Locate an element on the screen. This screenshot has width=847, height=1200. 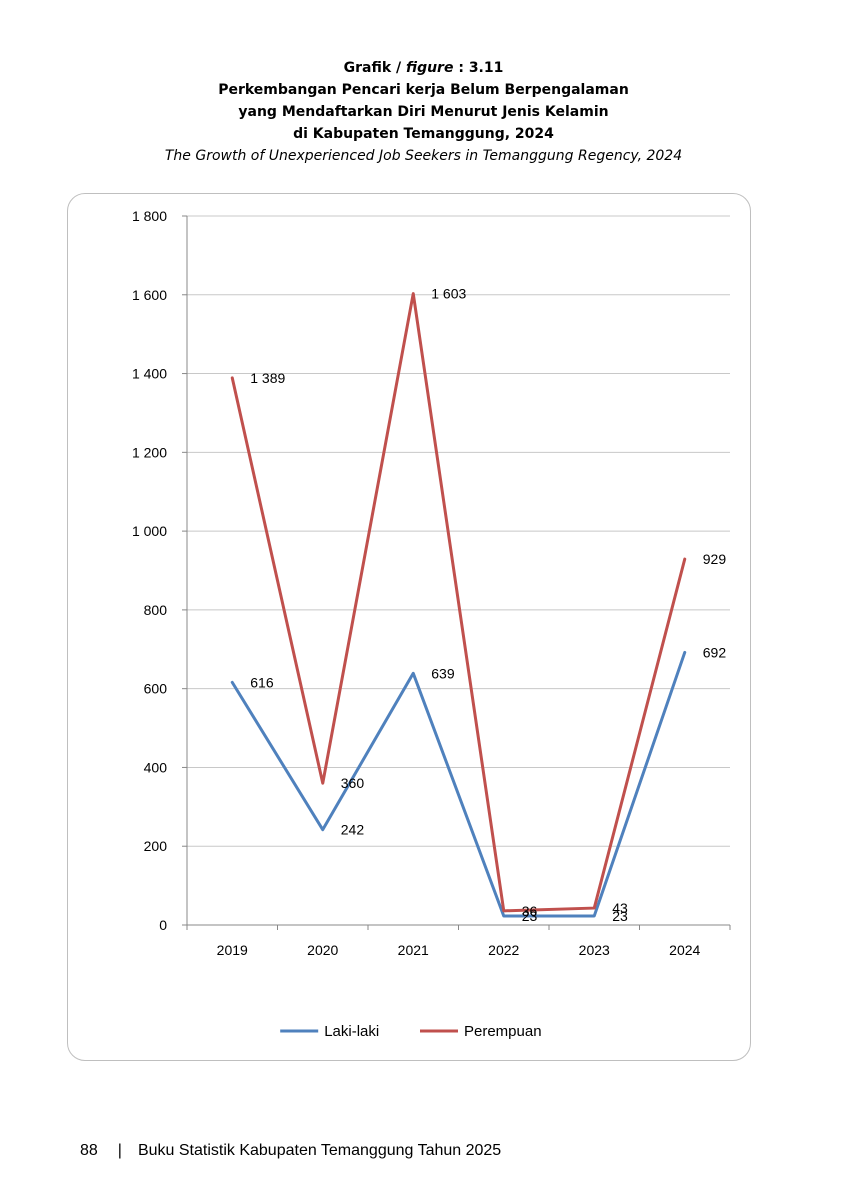
y-tick-label: 400 is located at coordinates (156, 767).